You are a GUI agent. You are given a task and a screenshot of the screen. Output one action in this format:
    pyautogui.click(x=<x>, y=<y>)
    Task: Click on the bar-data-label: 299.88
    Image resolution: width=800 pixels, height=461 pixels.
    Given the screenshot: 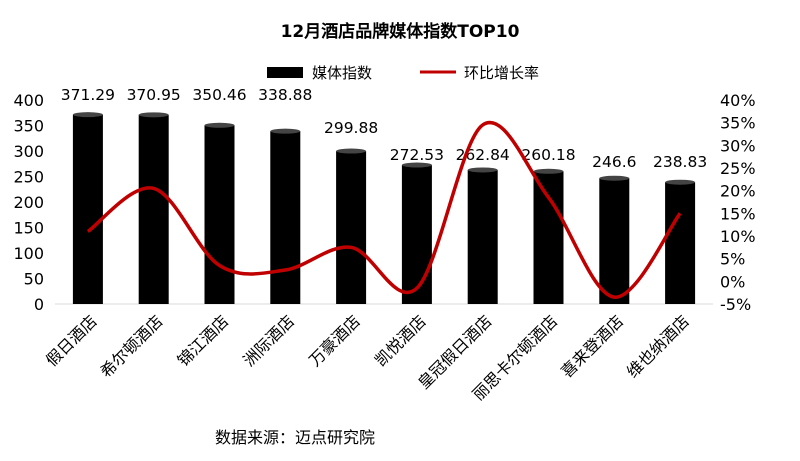 What is the action you would take?
    pyautogui.click(x=351, y=128)
    